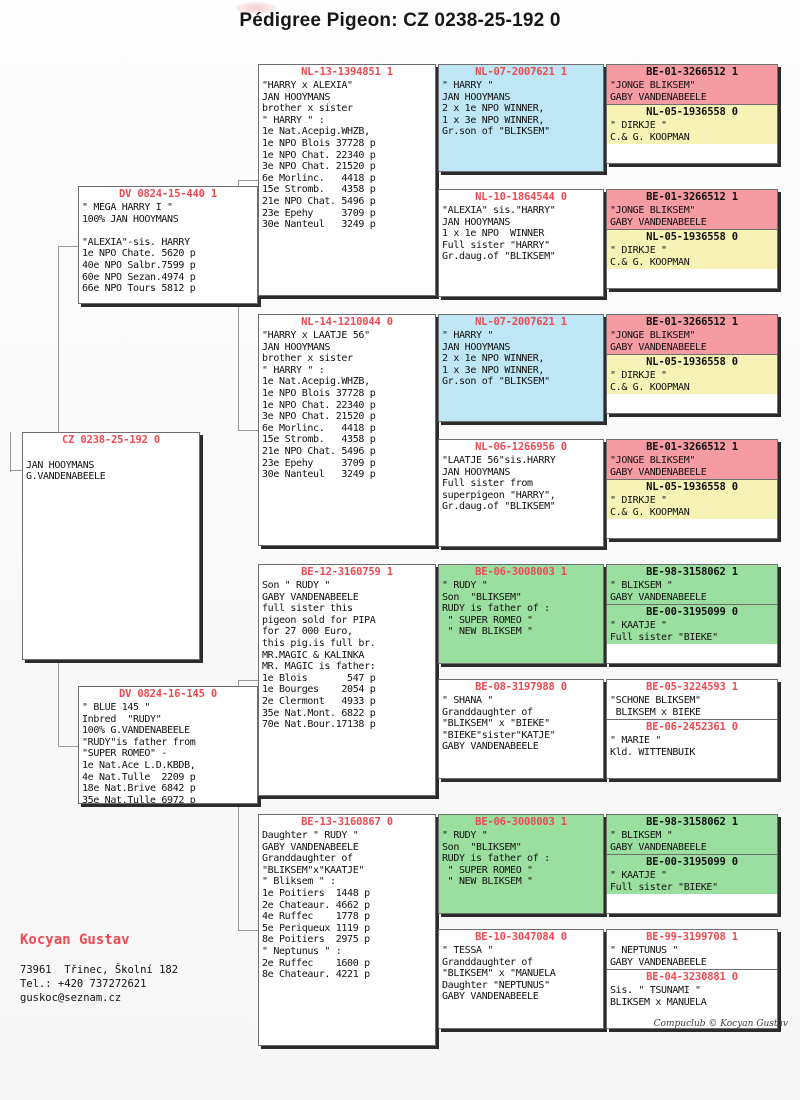 This screenshot has height=1100, width=800. I want to click on gen2-1-detail-line: " MEGA HARRY I ", so click(127, 207).